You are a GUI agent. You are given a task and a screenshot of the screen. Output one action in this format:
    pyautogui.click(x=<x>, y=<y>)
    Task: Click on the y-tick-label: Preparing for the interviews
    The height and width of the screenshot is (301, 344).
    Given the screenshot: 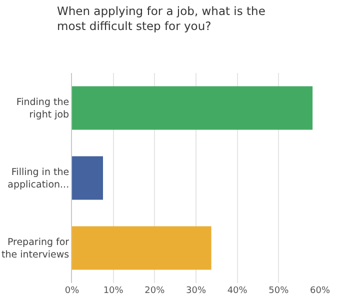 What is the action you would take?
    pyautogui.click(x=36, y=248)
    